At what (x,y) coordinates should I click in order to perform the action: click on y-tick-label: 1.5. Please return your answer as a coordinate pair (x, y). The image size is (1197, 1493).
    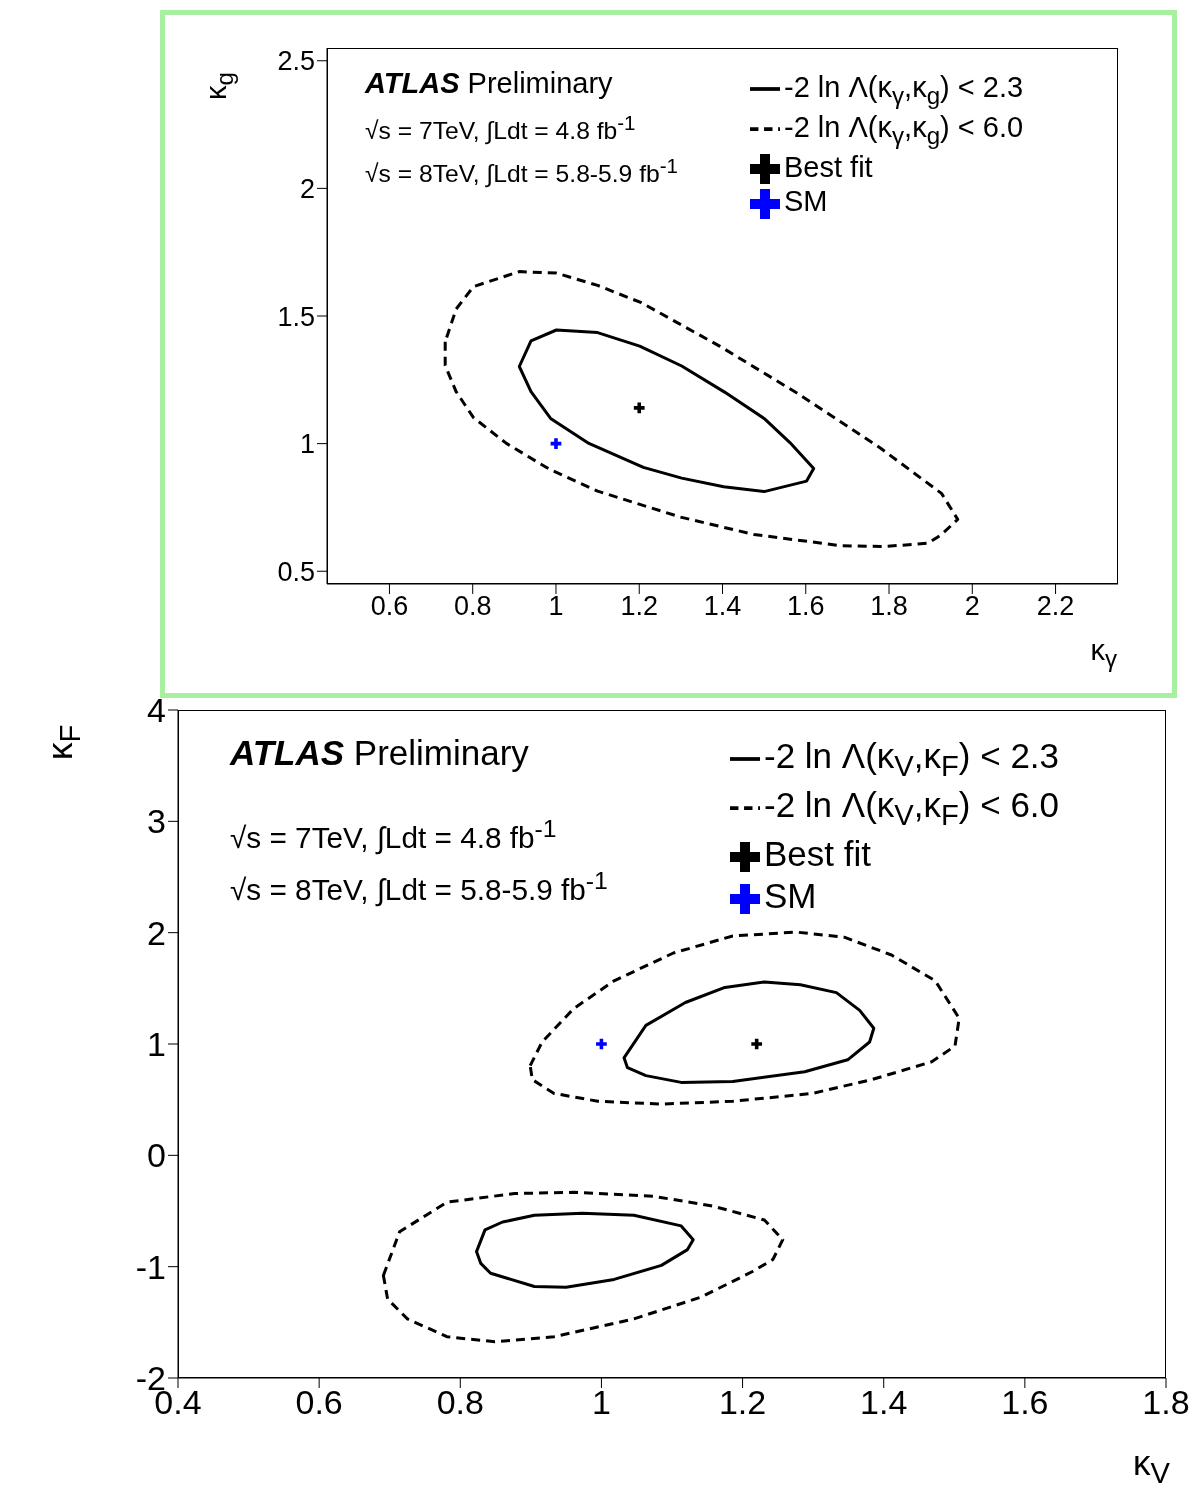
    Looking at the image, I should click on (296, 316).